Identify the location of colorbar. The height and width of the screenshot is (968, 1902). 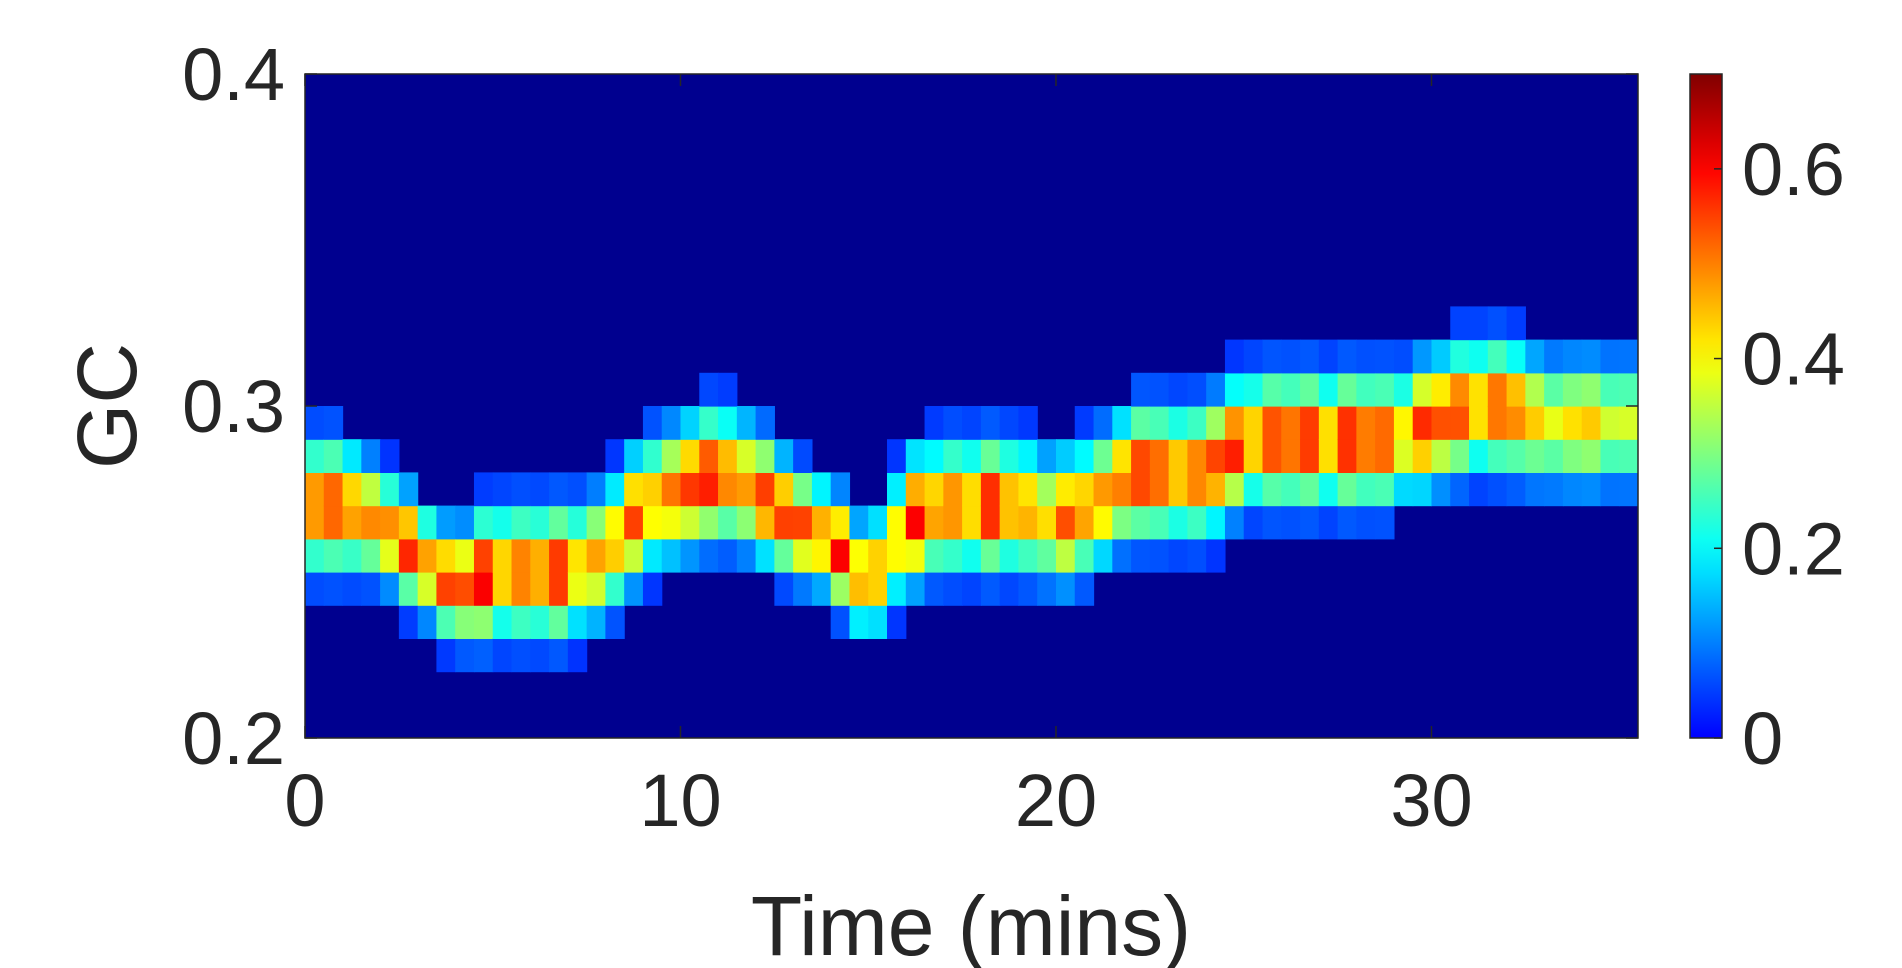
(1706, 406).